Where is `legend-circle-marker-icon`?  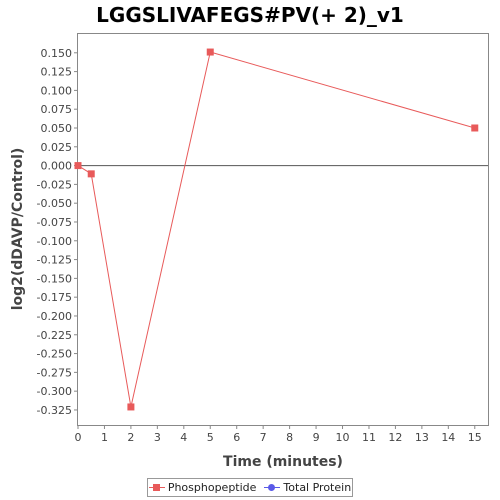
legend-circle-marker-icon is located at coordinates (272, 488).